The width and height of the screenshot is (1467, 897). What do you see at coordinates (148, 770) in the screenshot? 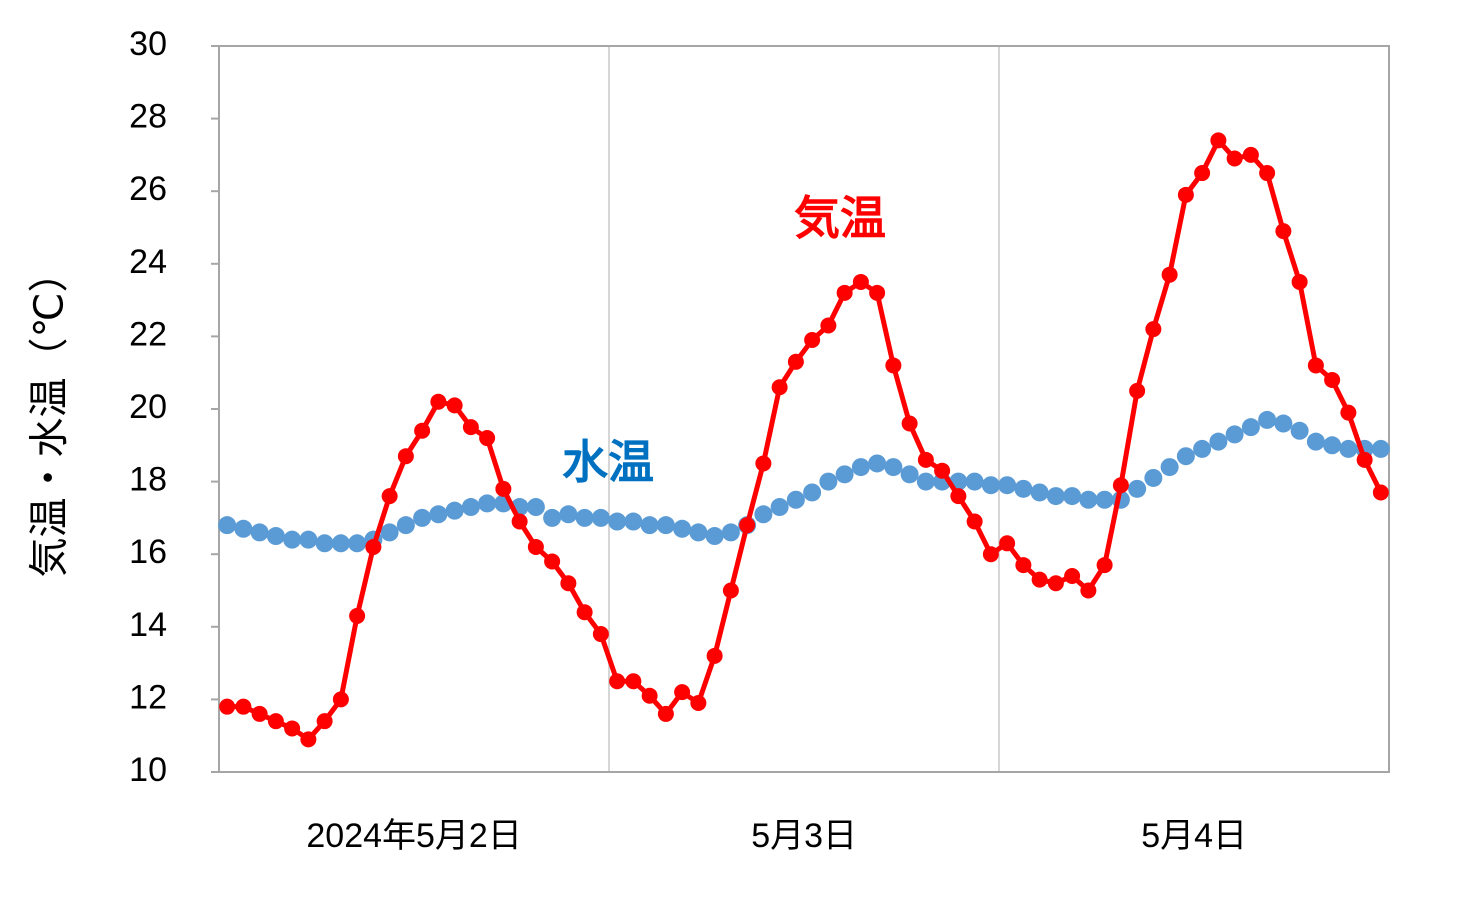
I see `y-tick-label: 10` at bounding box center [148, 770].